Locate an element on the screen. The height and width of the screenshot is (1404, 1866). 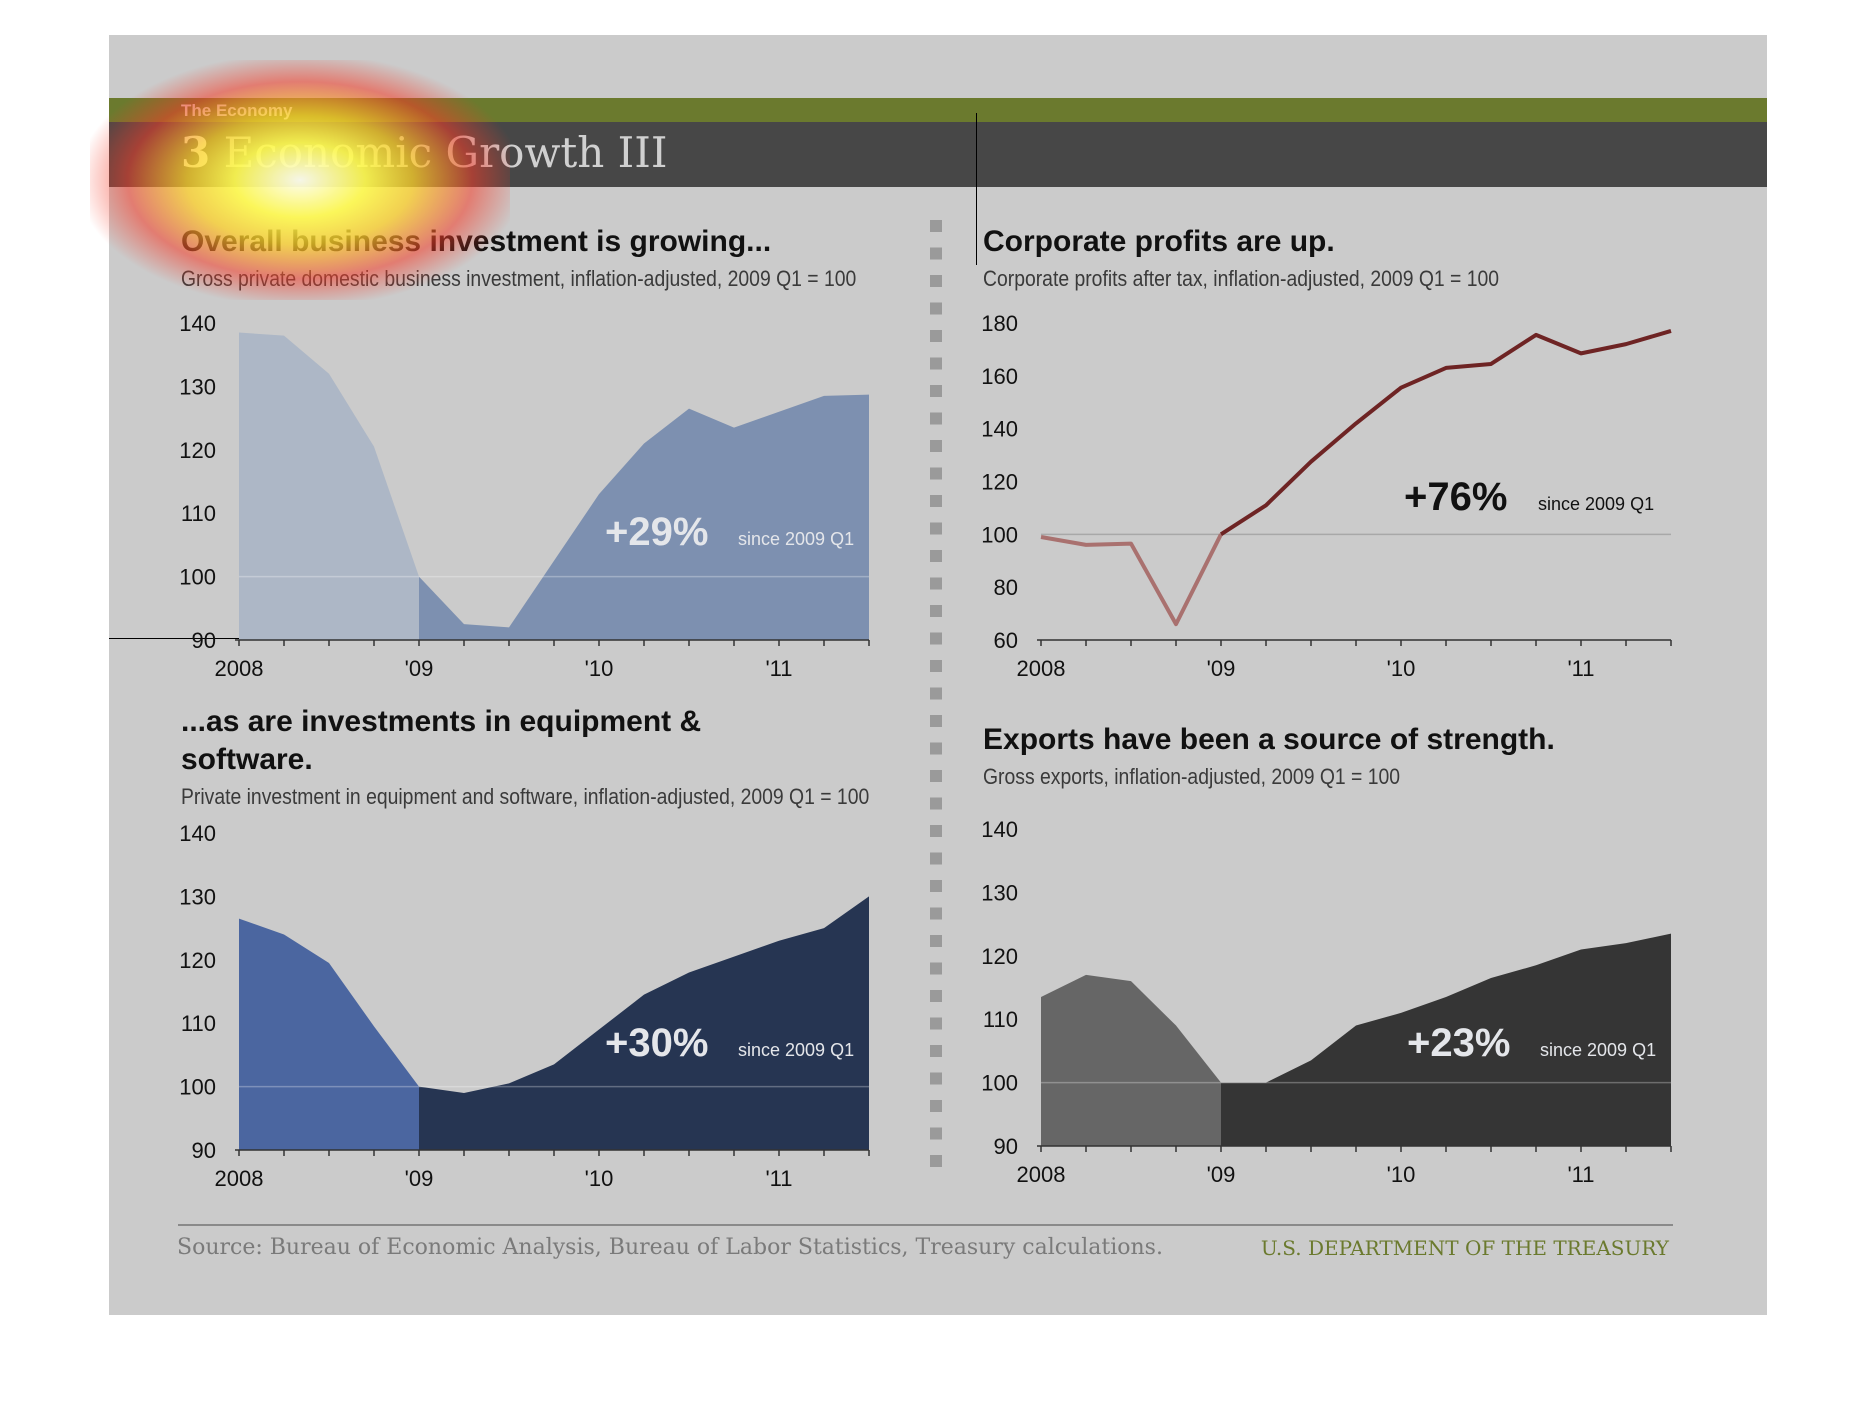
panel-title-exports: Exports have been a source of strength. is located at coordinates (1269, 739).